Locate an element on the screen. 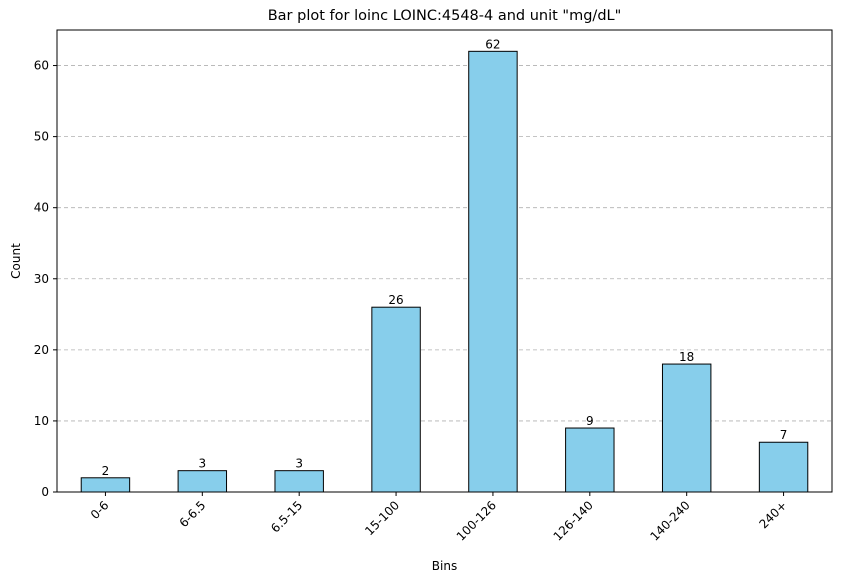 The height and width of the screenshot is (582, 842). x-tick-label: 240+ is located at coordinates (772, 514).